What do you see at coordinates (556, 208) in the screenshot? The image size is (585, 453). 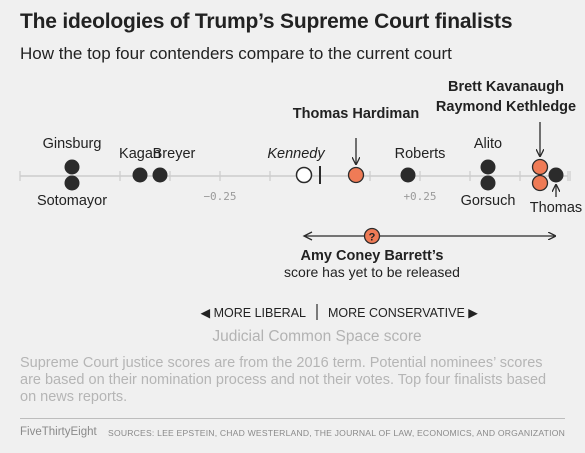 I see `thomas-label: Thomas` at bounding box center [556, 208].